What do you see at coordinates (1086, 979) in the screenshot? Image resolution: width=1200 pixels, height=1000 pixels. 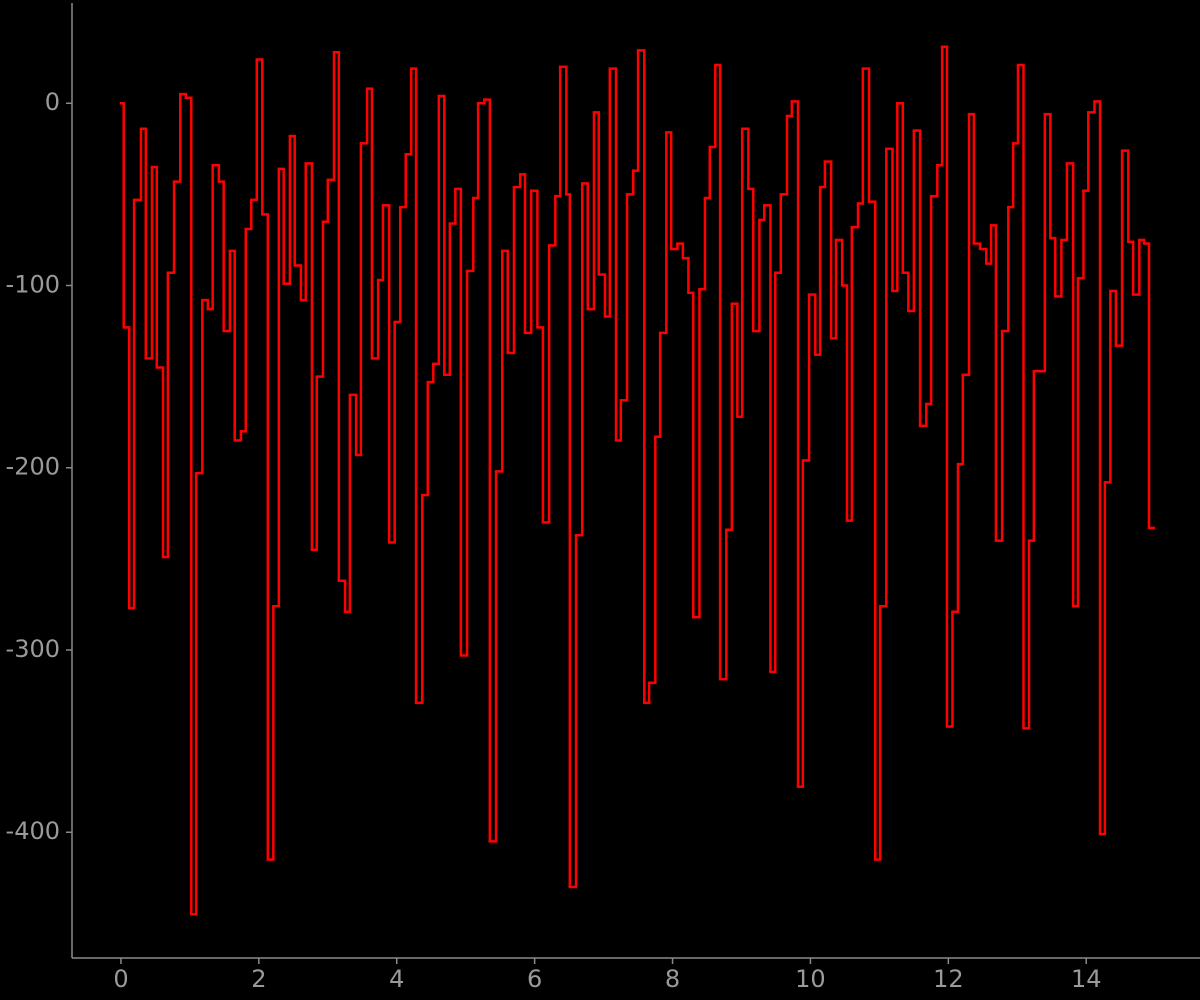 I see `x-tick-label: 14` at bounding box center [1086, 979].